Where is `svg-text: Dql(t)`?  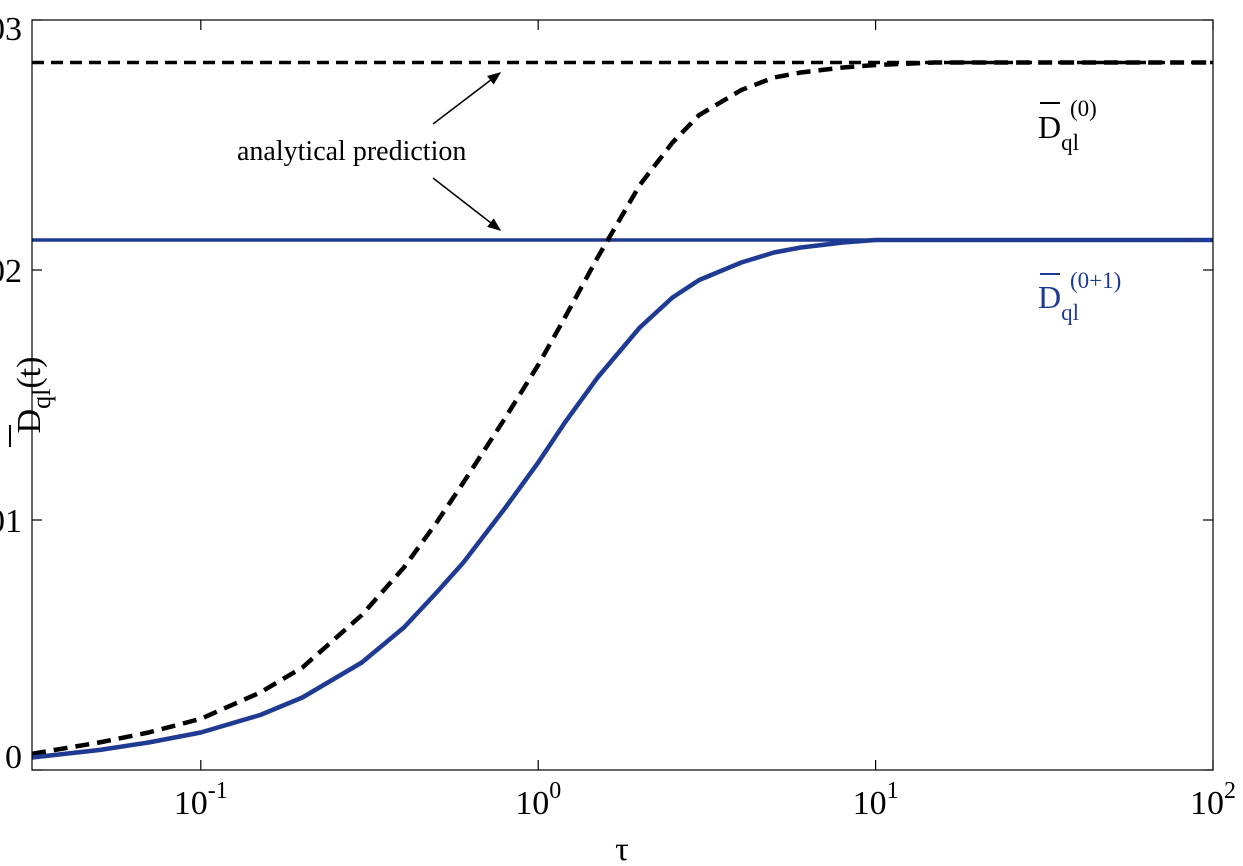
svg-text: Dql(t) is located at coordinates (33, 395).